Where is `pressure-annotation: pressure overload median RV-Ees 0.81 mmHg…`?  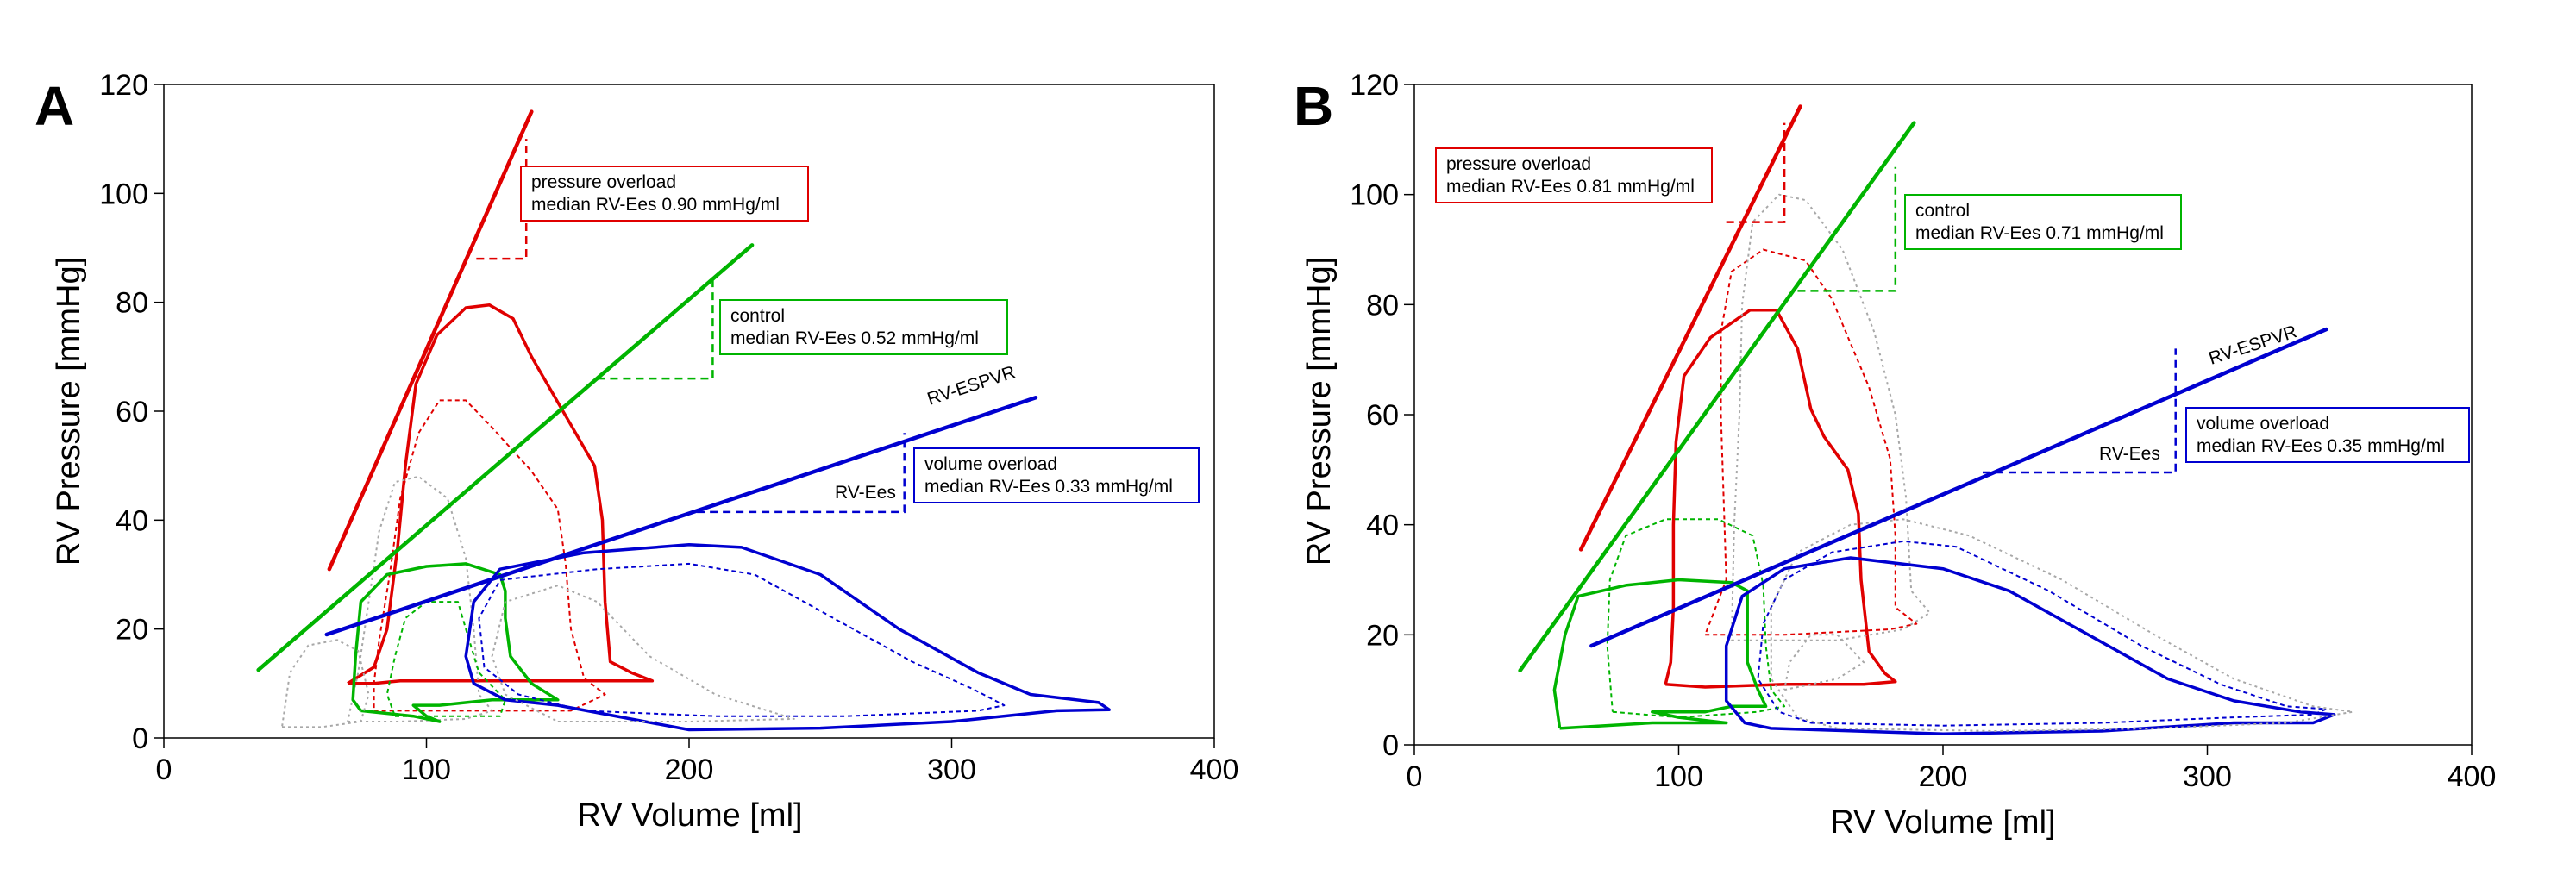 pressure-annotation: pressure overload median RV-Ees 0.81 mmHg… is located at coordinates (1574, 175).